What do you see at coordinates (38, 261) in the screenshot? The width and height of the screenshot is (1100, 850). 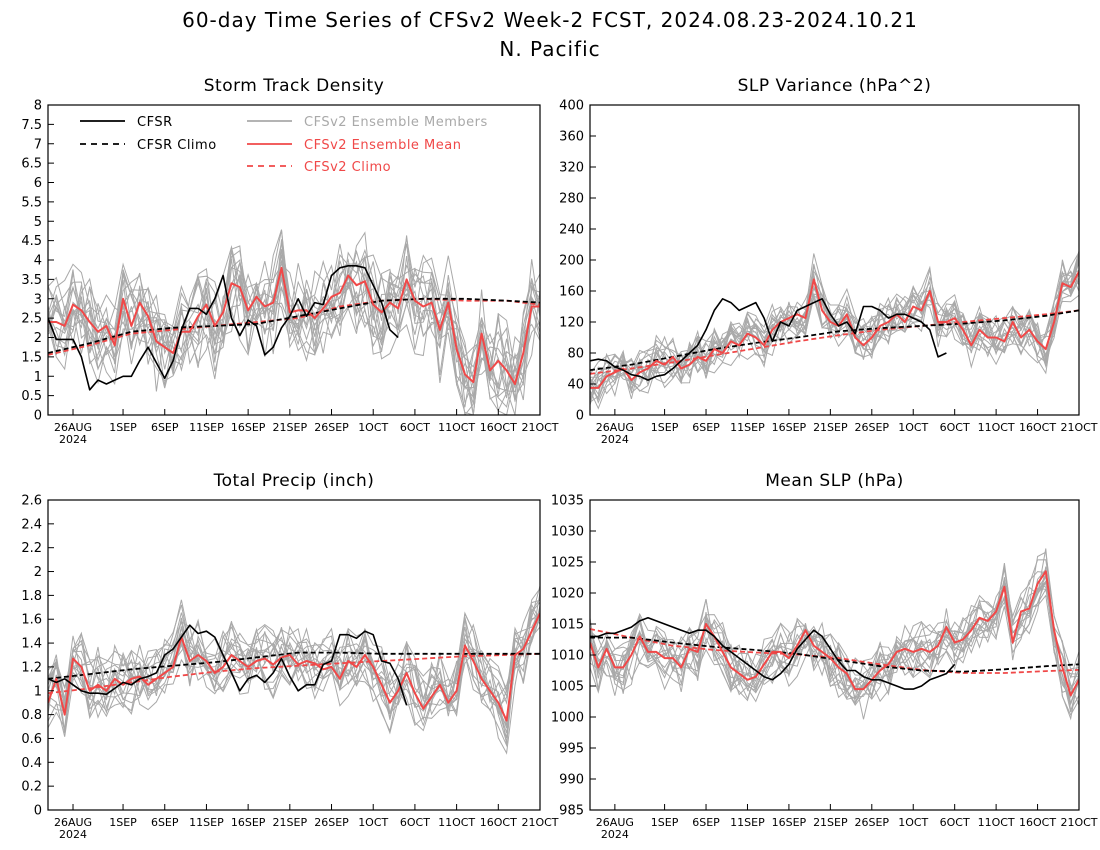 I see `y-tick-label: 4` at bounding box center [38, 261].